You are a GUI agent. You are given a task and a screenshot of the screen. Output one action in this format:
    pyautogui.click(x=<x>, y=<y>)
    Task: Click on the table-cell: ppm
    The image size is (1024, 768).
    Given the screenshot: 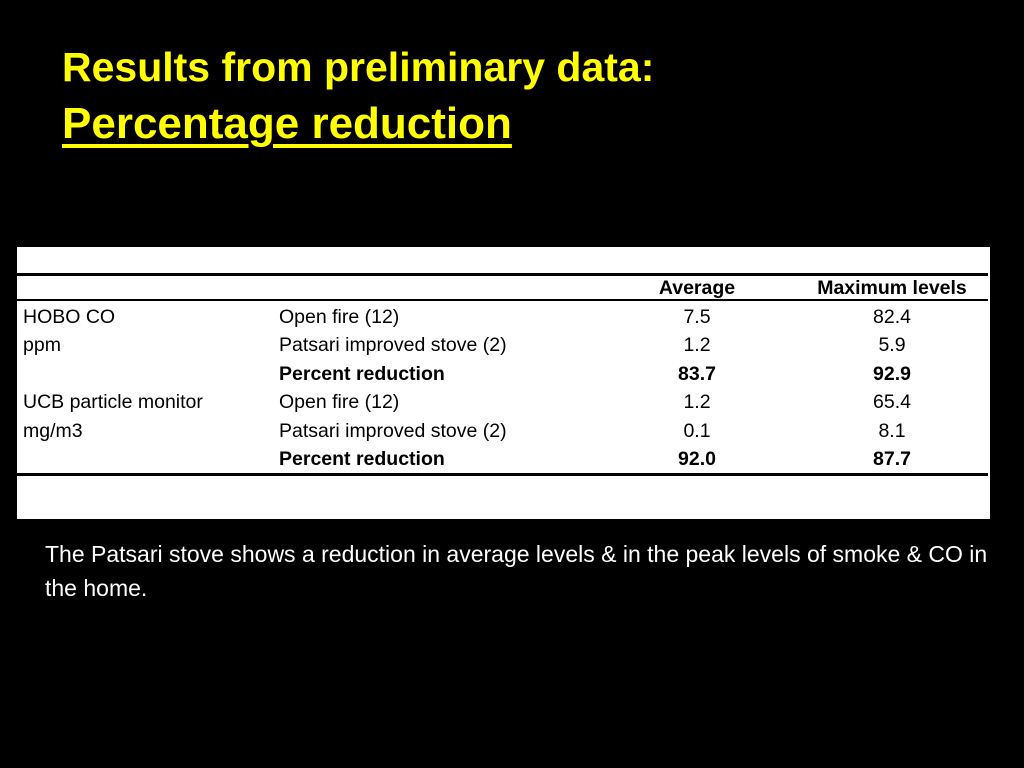 What is the action you would take?
    pyautogui.click(x=42, y=345)
    